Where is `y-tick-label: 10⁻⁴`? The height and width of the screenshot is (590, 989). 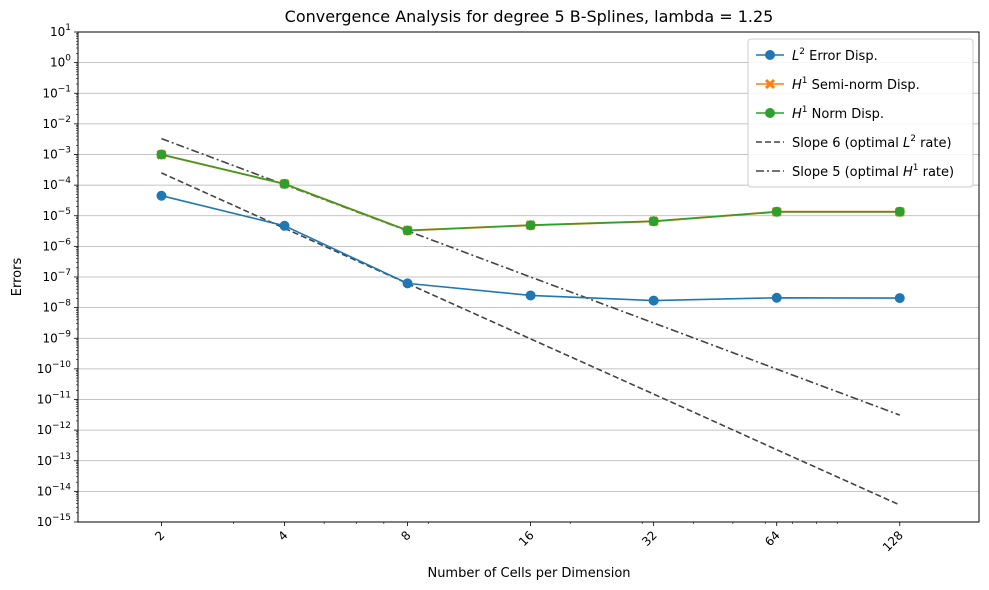
y-tick-label: 10⁻⁴ is located at coordinates (56, 184).